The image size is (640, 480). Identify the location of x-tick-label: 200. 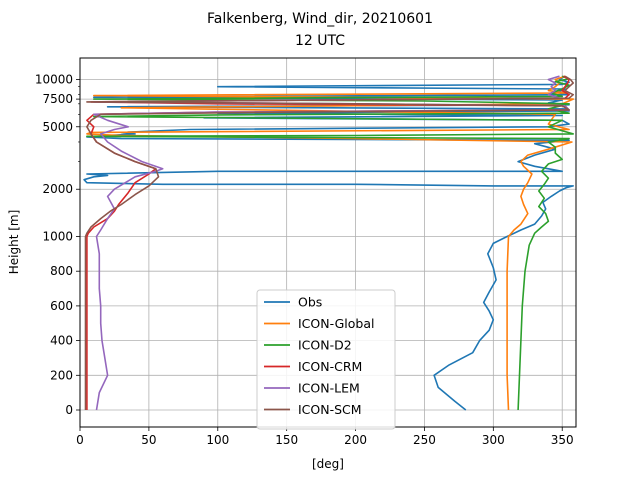
(355, 440).